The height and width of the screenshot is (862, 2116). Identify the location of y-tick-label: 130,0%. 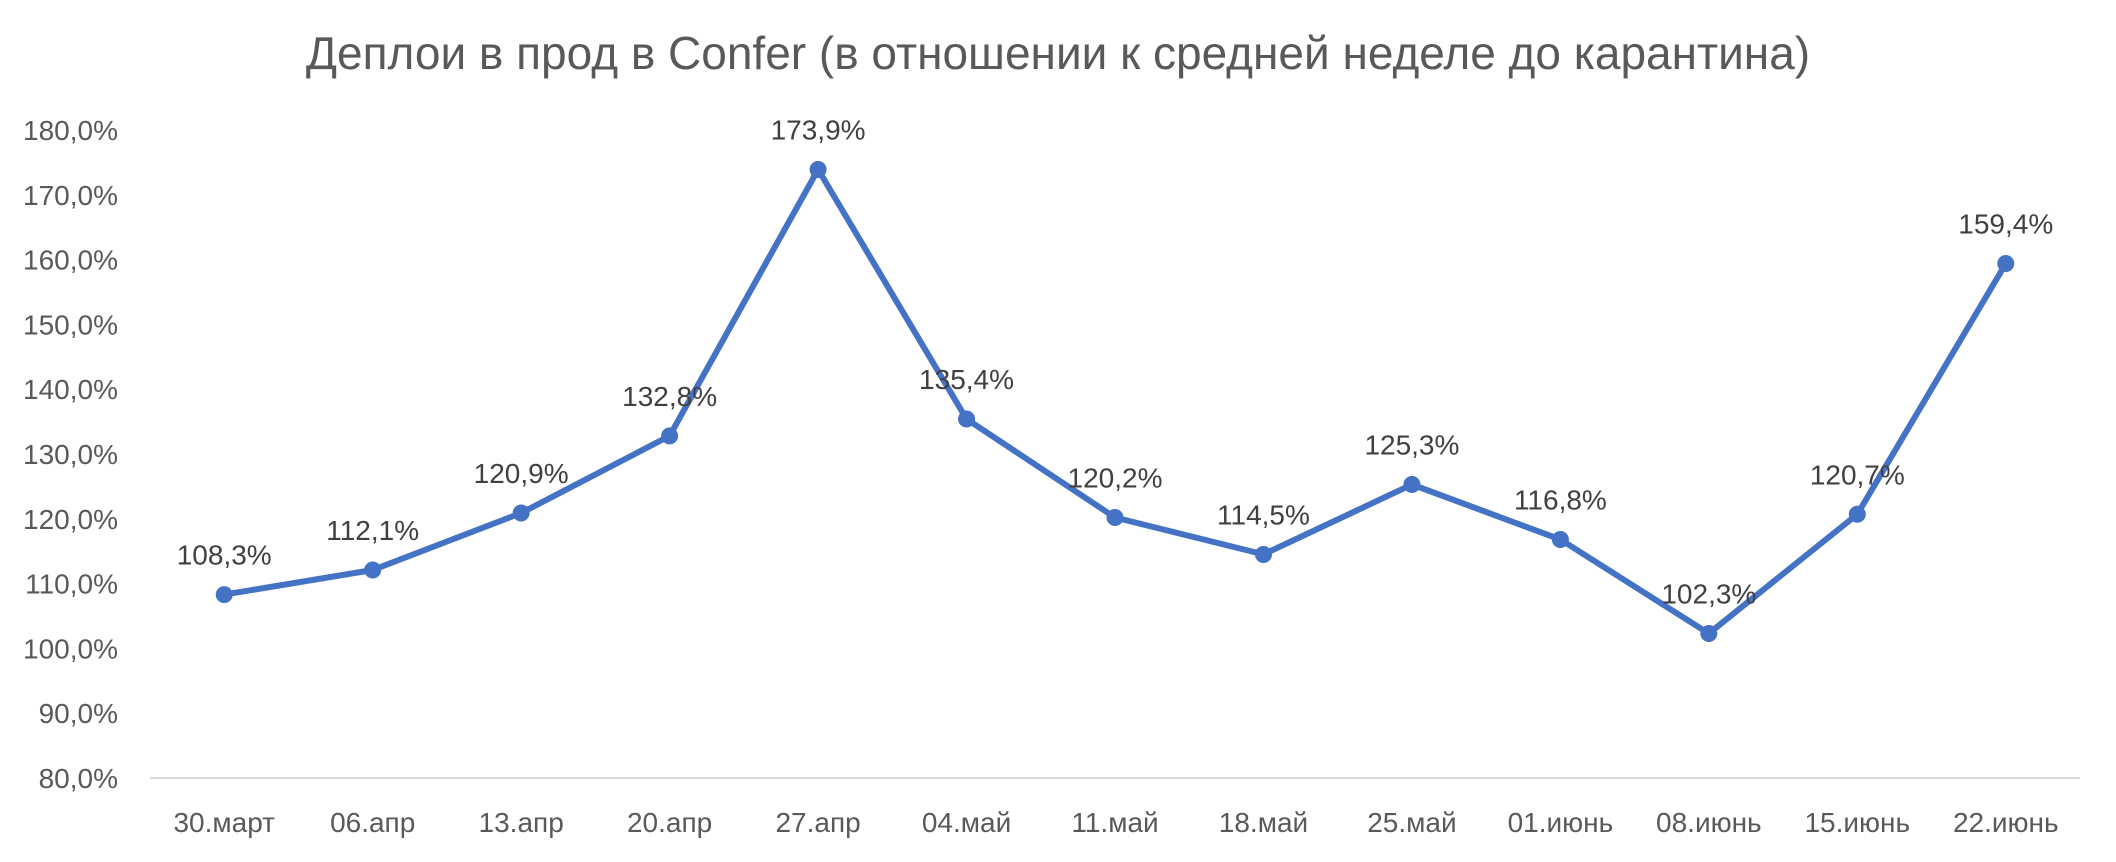
(70, 454).